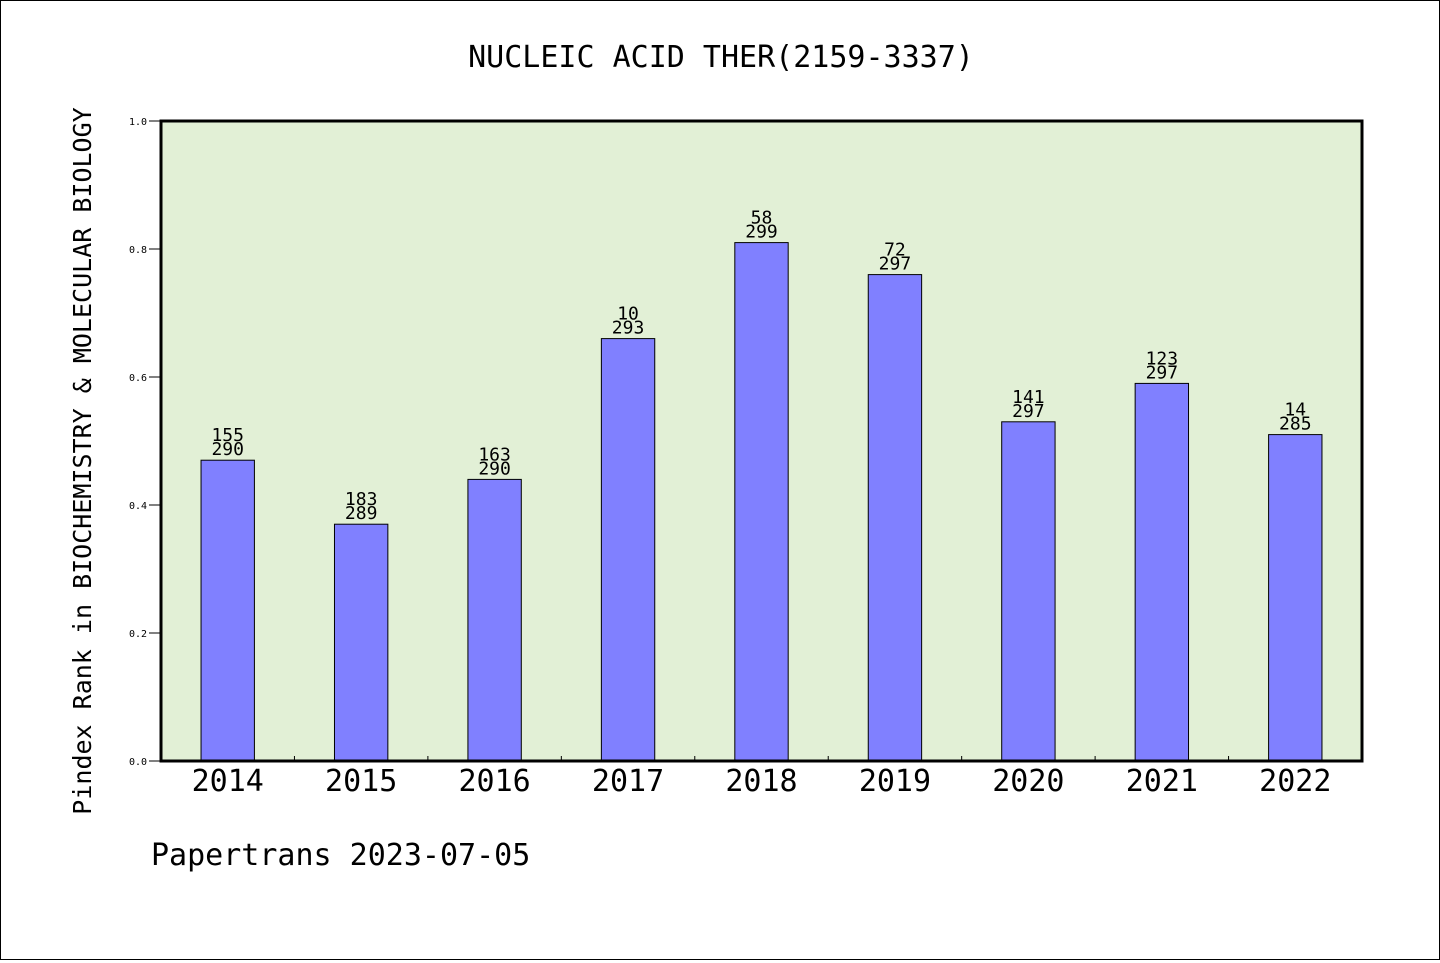  Describe the element at coordinates (494, 454) in the screenshot. I see `bar-rank-label: 163` at that location.